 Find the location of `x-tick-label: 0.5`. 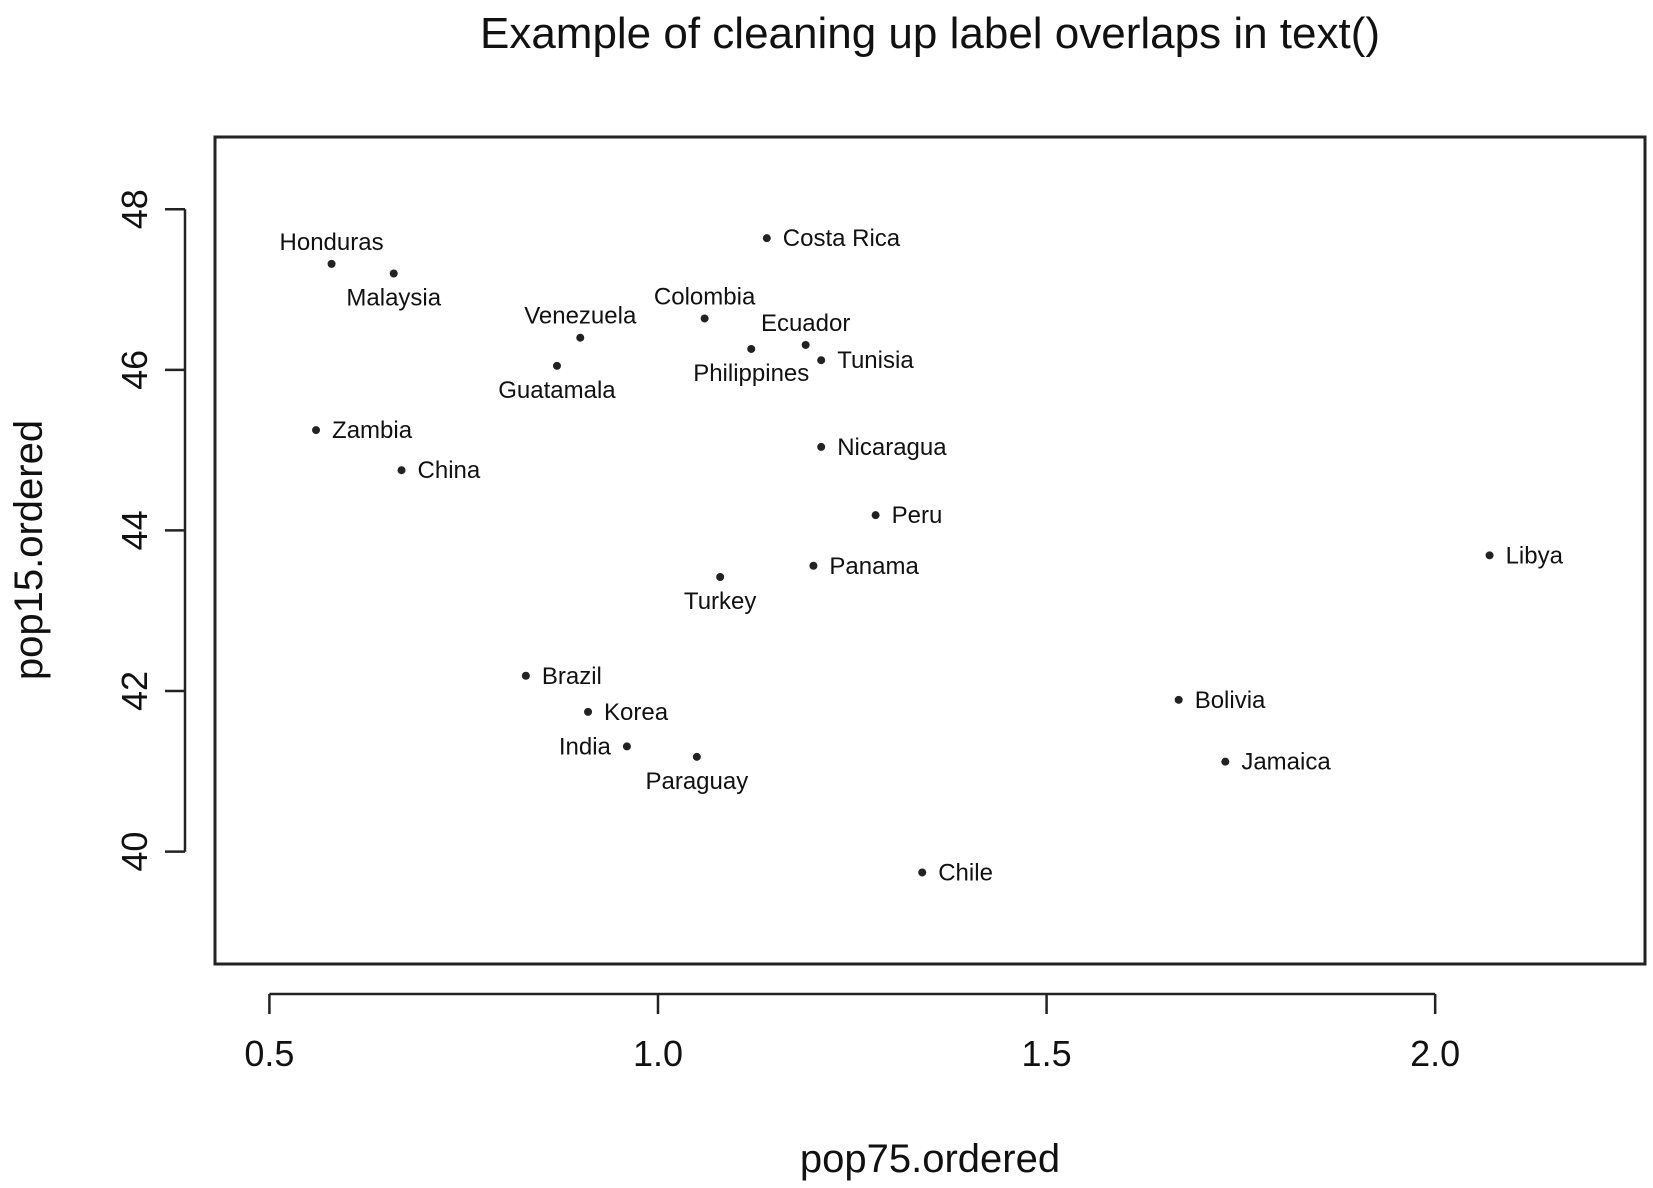

x-tick-label: 0.5 is located at coordinates (269, 1053).